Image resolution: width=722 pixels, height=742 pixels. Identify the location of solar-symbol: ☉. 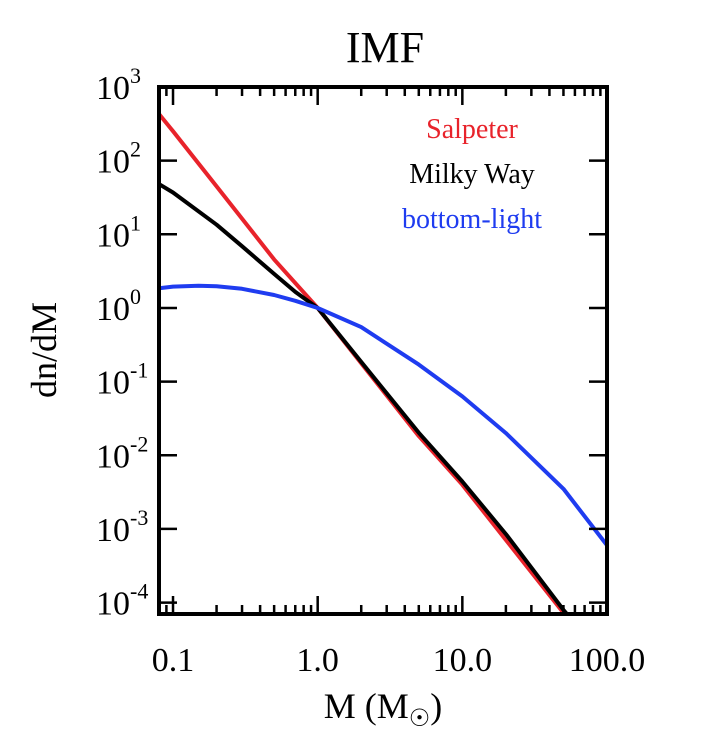
(420, 718).